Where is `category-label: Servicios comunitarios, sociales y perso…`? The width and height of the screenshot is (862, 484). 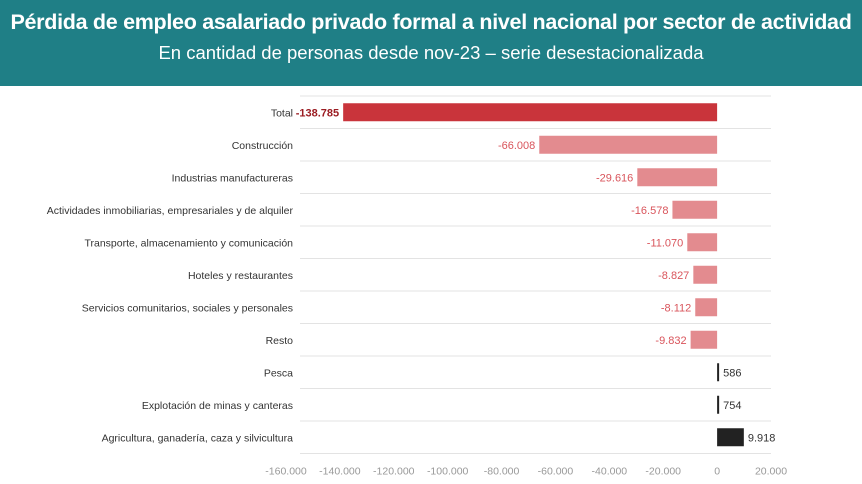
category-label: Servicios comunitarios, sociales y perso… is located at coordinates (187, 308).